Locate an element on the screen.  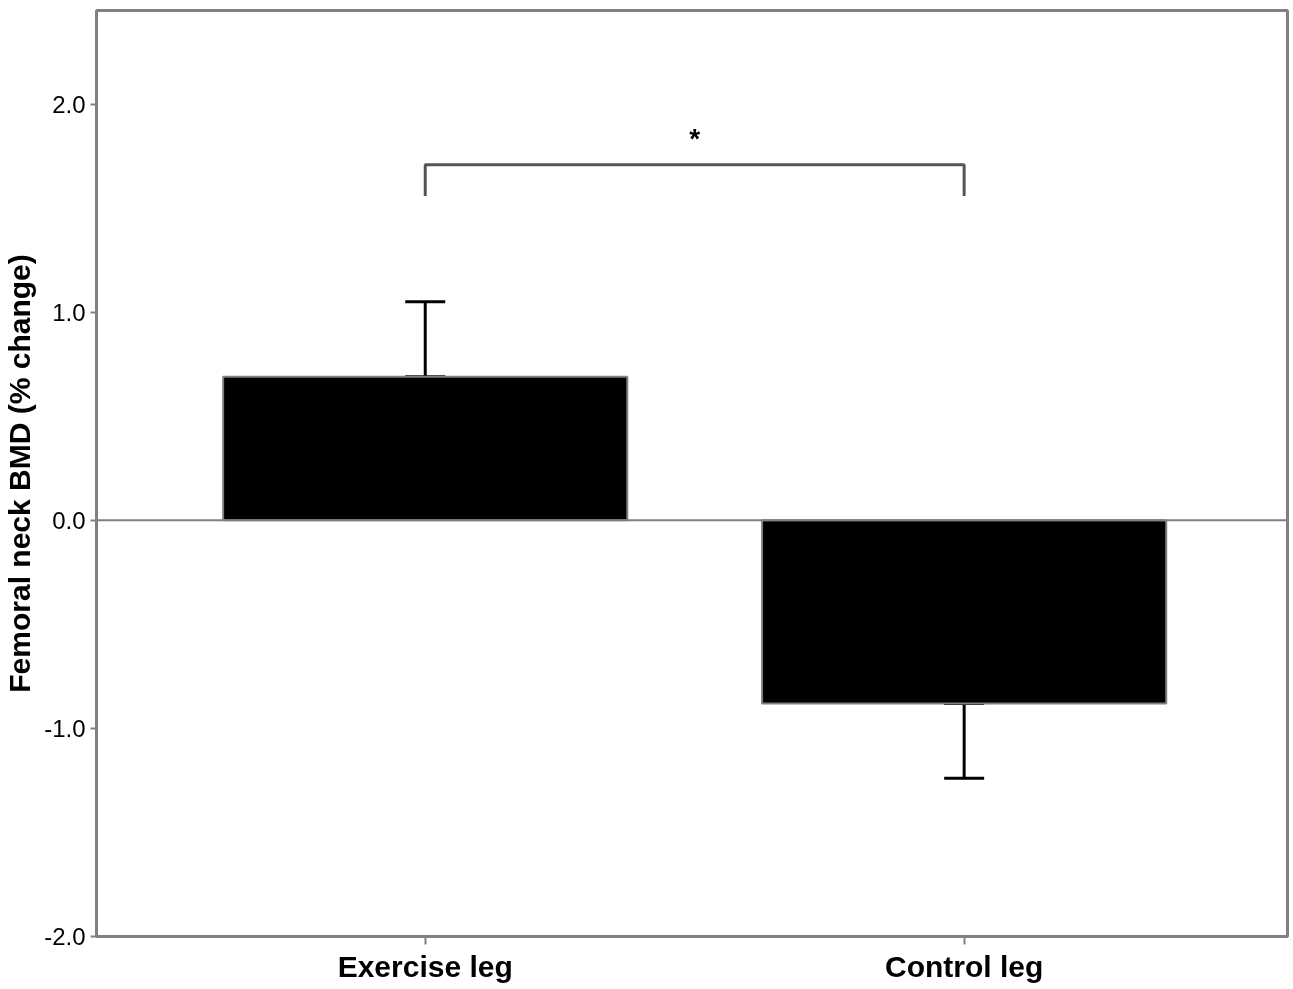
x-tick-label: Exercise leg is located at coordinates (425, 966).